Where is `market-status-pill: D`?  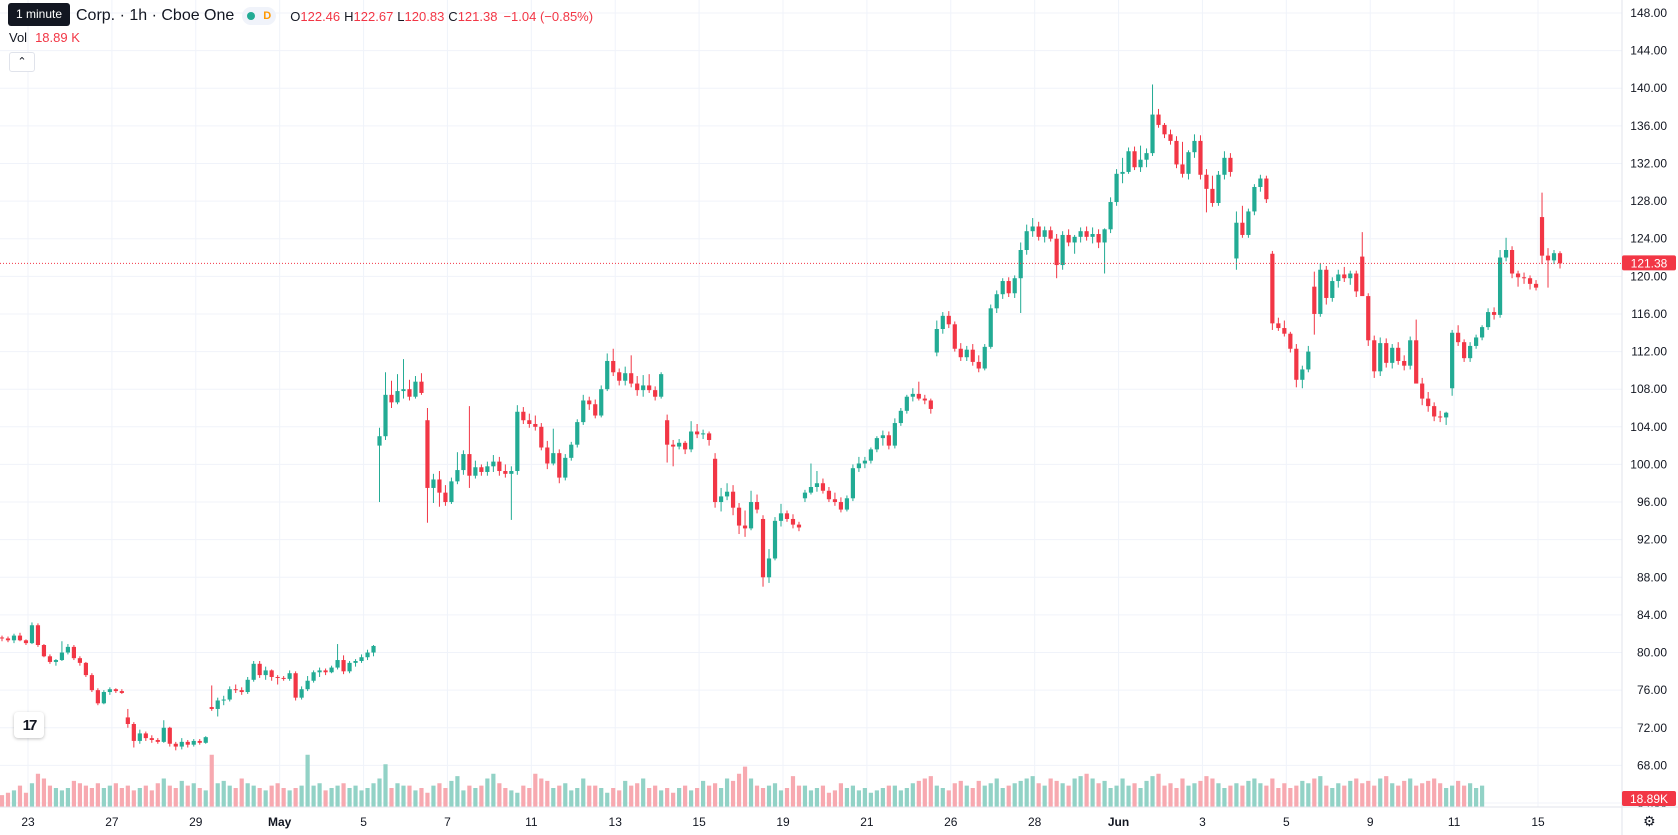
market-status-pill: D is located at coordinates (259, 16).